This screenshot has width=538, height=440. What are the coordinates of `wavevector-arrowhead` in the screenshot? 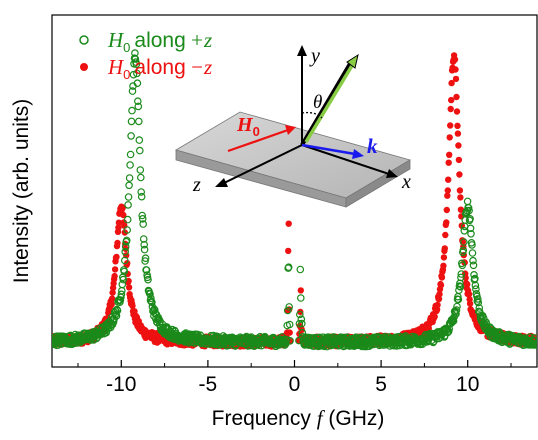 It's located at (358, 154).